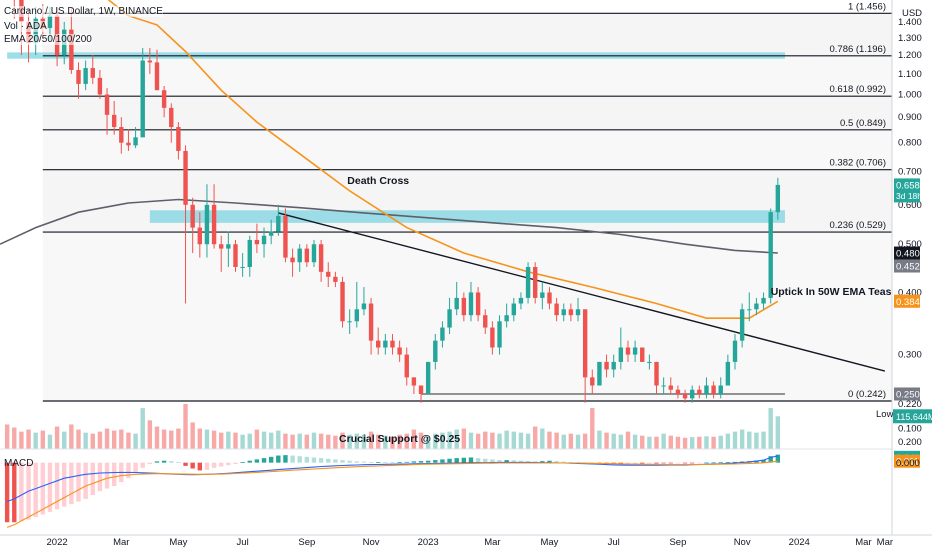 The width and height of the screenshot is (932, 550). What do you see at coordinates (914, 417) in the screenshot?
I see `volume-badge-text: 115.644M` at bounding box center [914, 417].